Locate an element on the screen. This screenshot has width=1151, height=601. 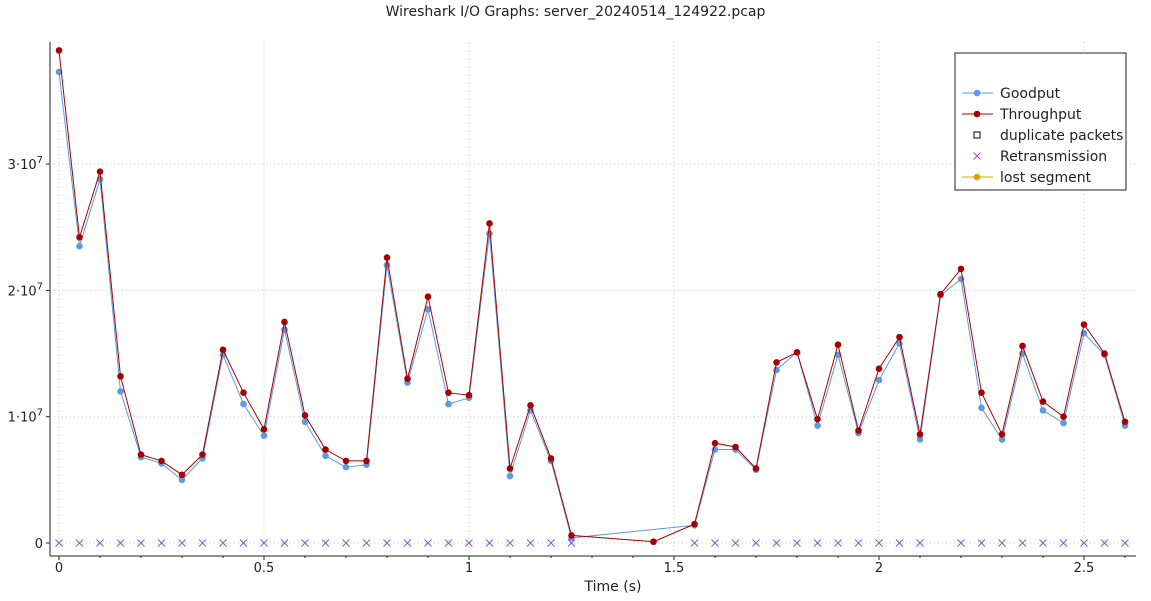
x-tick-label: 0.5 is located at coordinates (264, 568).